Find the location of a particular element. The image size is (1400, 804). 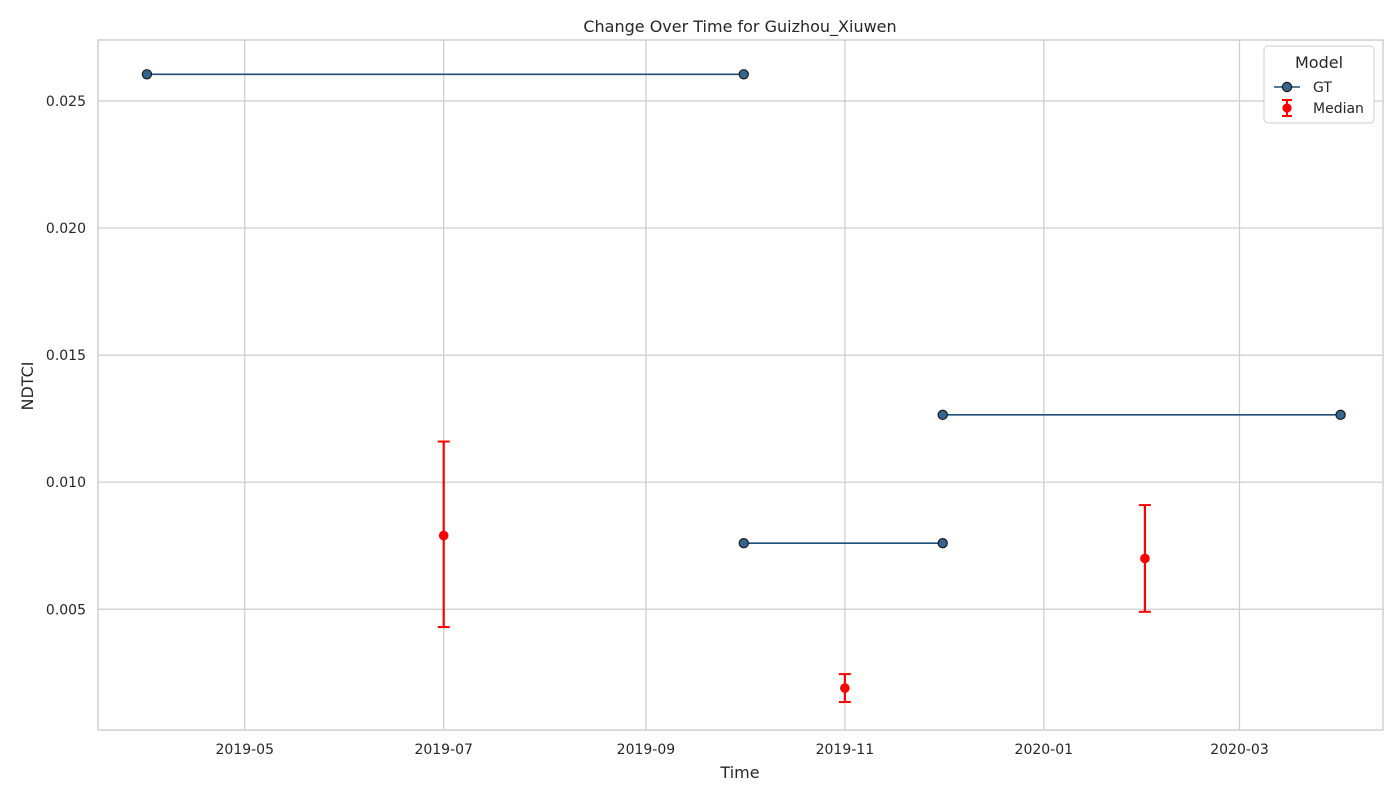

legend-median-marker is located at coordinates (1287, 108).